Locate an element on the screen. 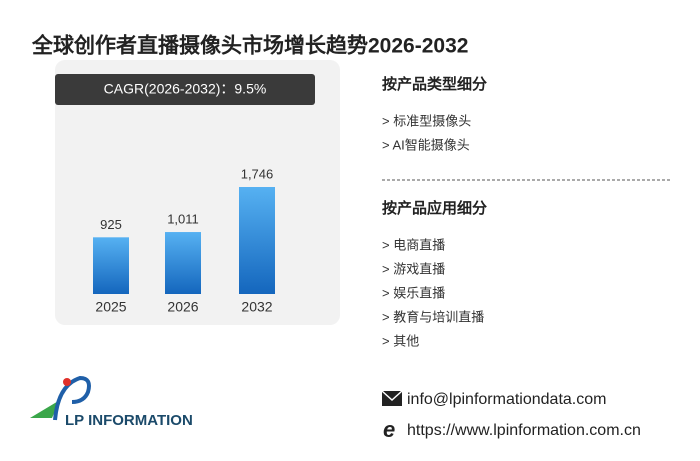 The height and width of the screenshot is (461, 700). cagr-box is located at coordinates (185, 89).